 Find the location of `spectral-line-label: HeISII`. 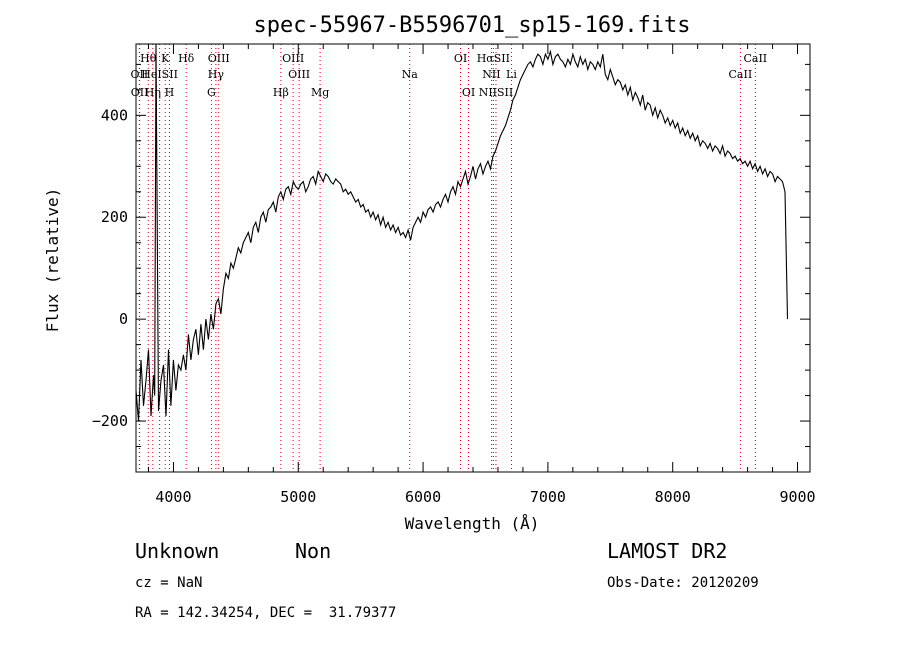

spectral-line-label: HeISII is located at coordinates (159, 74).